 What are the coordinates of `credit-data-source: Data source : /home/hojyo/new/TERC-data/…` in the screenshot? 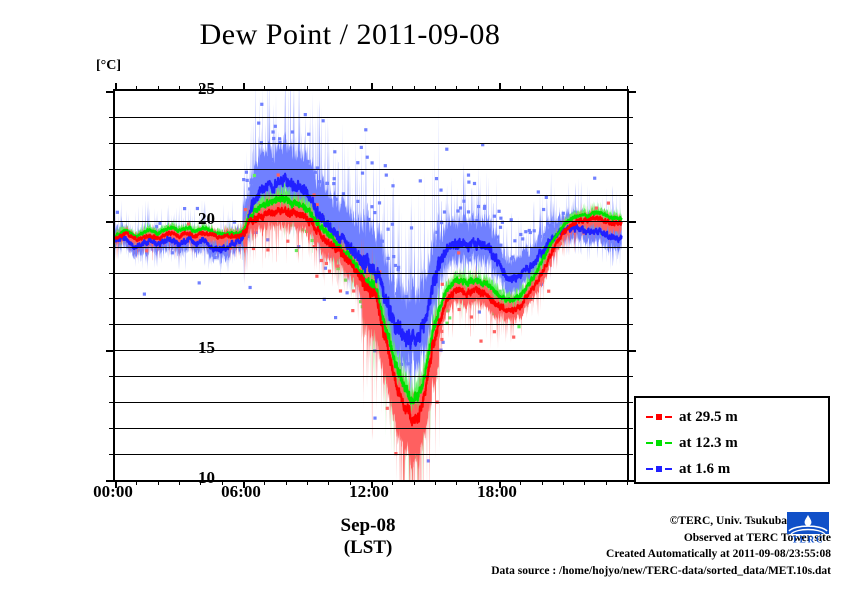 It's located at (661, 571).